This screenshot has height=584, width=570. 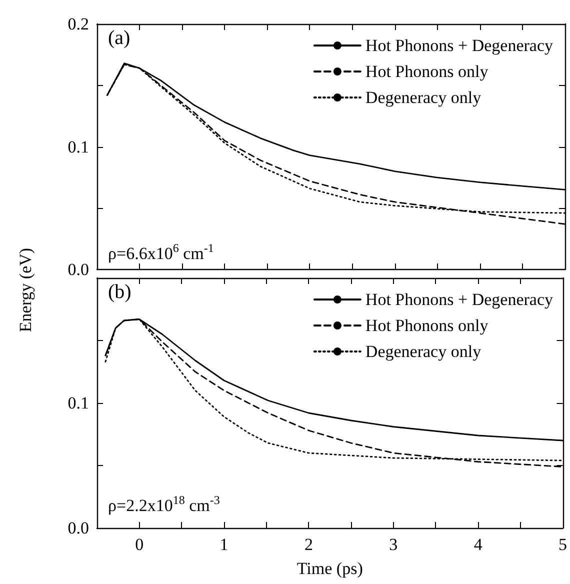 I want to click on annotation: (b), so click(x=120, y=292).